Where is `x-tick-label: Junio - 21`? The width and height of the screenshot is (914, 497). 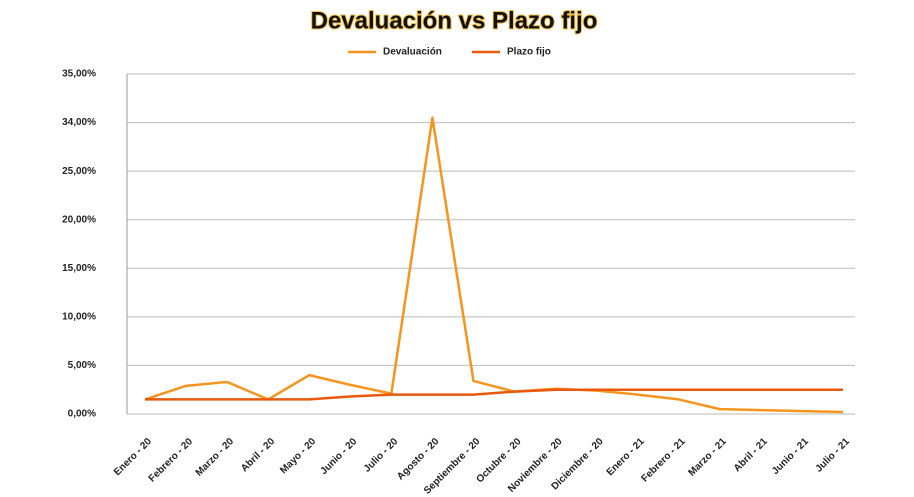
x-tick-label: Junio - 21 is located at coordinates (790, 456).